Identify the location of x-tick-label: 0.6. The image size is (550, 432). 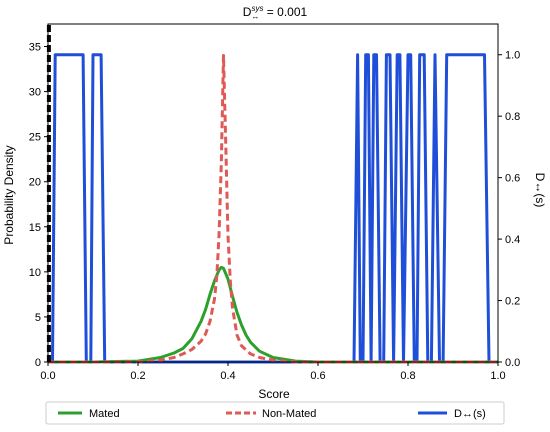
(317, 376).